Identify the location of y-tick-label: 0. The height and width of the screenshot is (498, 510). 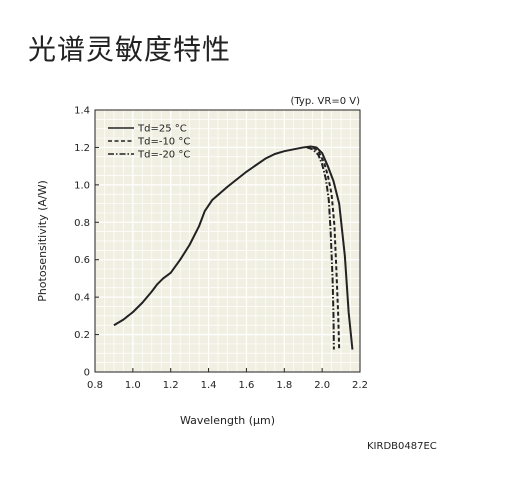
(87, 373).